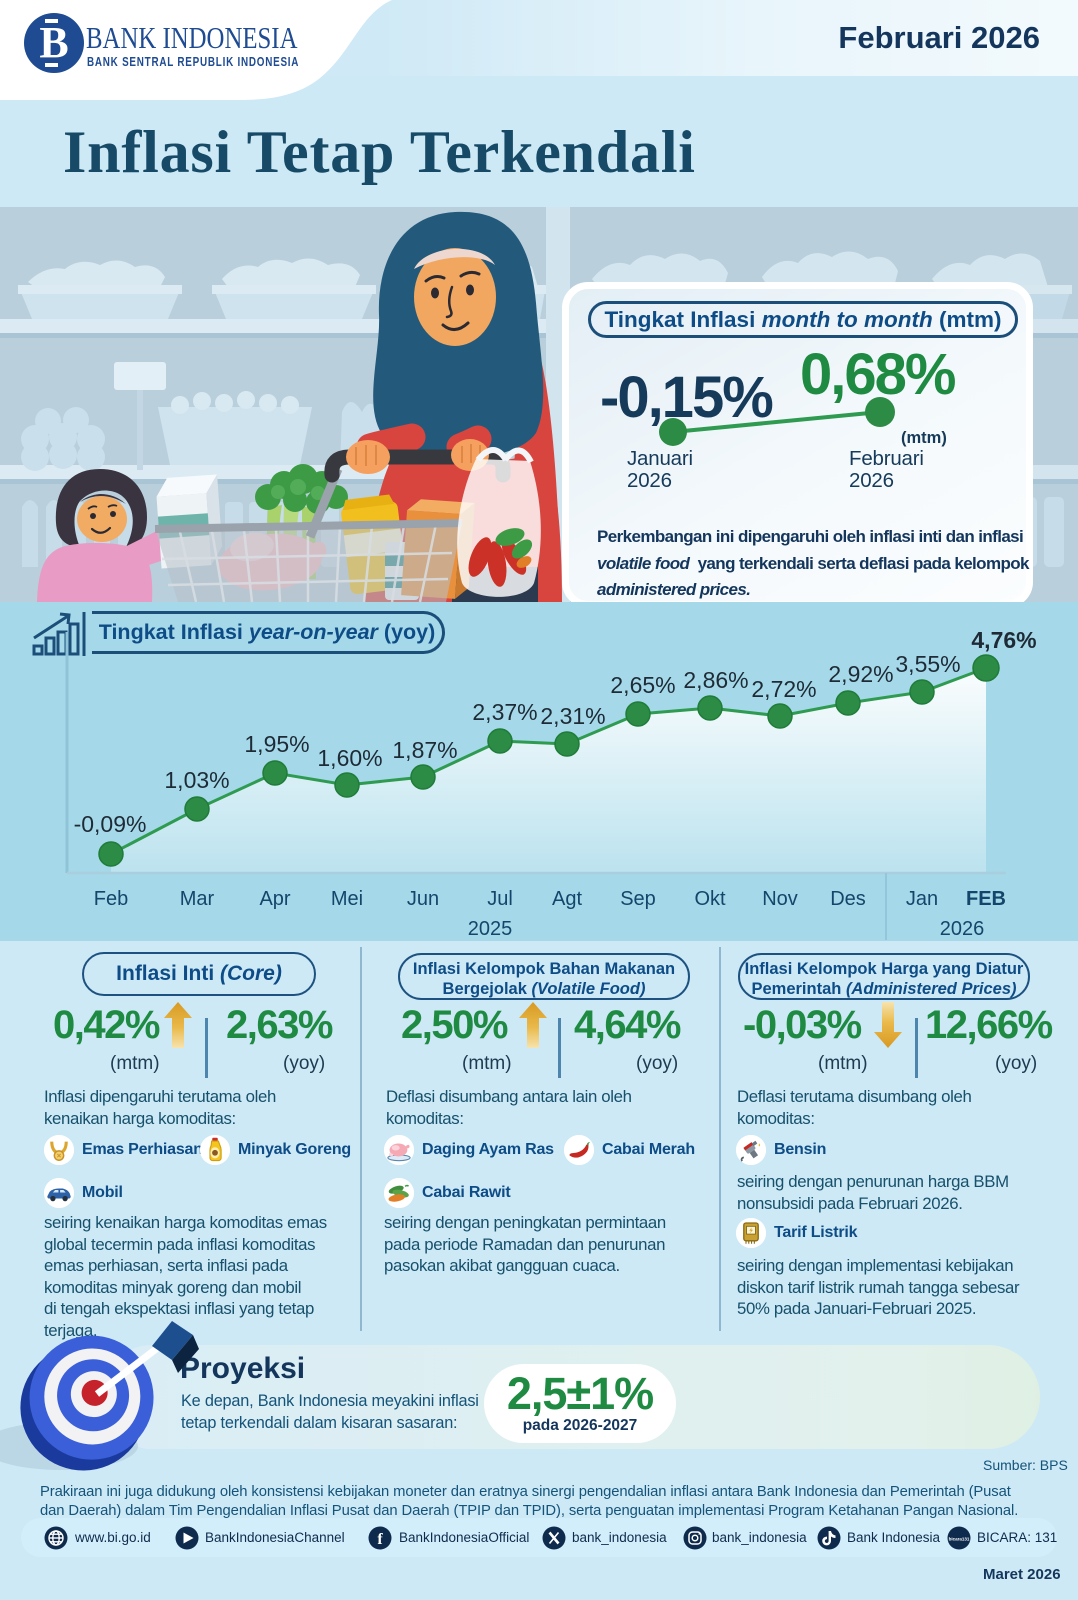 The image size is (1078, 1600). I want to click on svg-text: 2,31%, so click(572, 716).